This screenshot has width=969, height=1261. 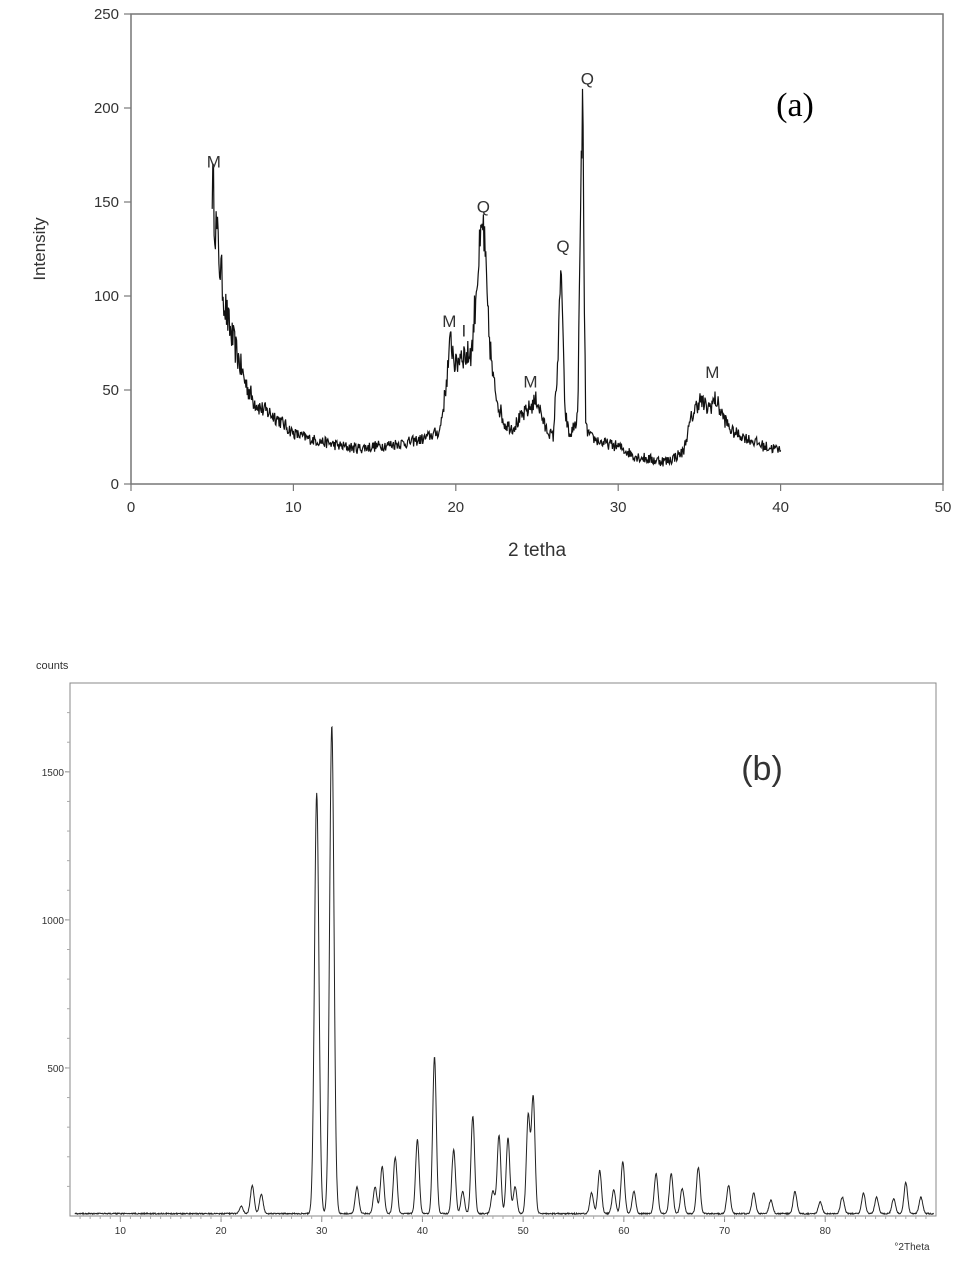 What do you see at coordinates (131, 507) in the screenshot?
I see `chart-a-x-tick-label: 0` at bounding box center [131, 507].